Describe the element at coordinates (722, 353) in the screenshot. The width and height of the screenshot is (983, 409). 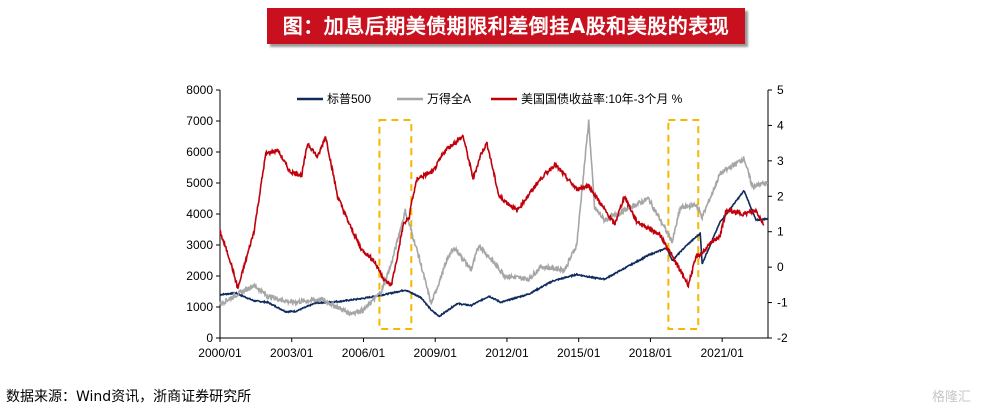
I see `x-tick-label: 2021/01` at that location.